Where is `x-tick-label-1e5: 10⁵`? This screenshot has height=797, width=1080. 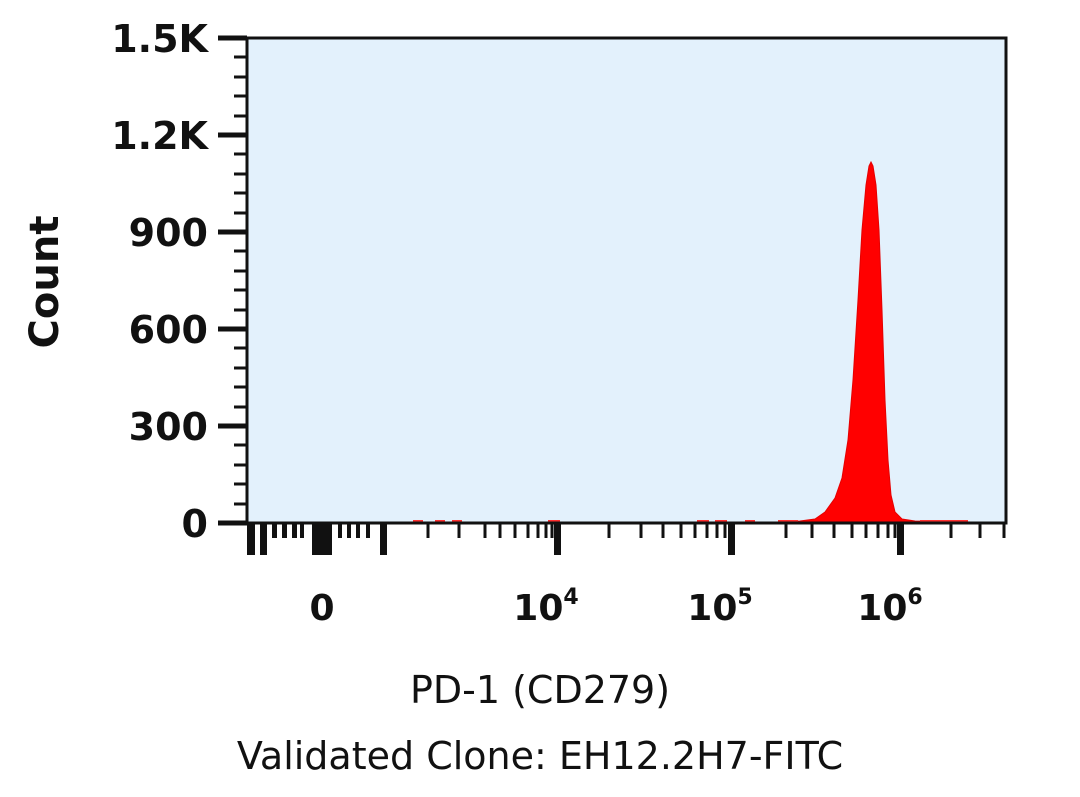 x-tick-label-1e5: 10⁵ is located at coordinates (719, 607).